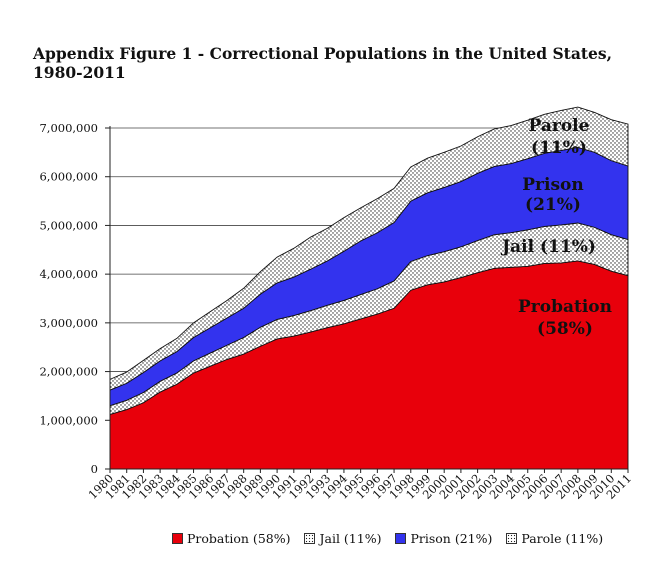 This screenshot has height=571, width=648. What do you see at coordinates (68, 225) in the screenshot?
I see `y-tick-label: 5,000,000` at bounding box center [68, 225].